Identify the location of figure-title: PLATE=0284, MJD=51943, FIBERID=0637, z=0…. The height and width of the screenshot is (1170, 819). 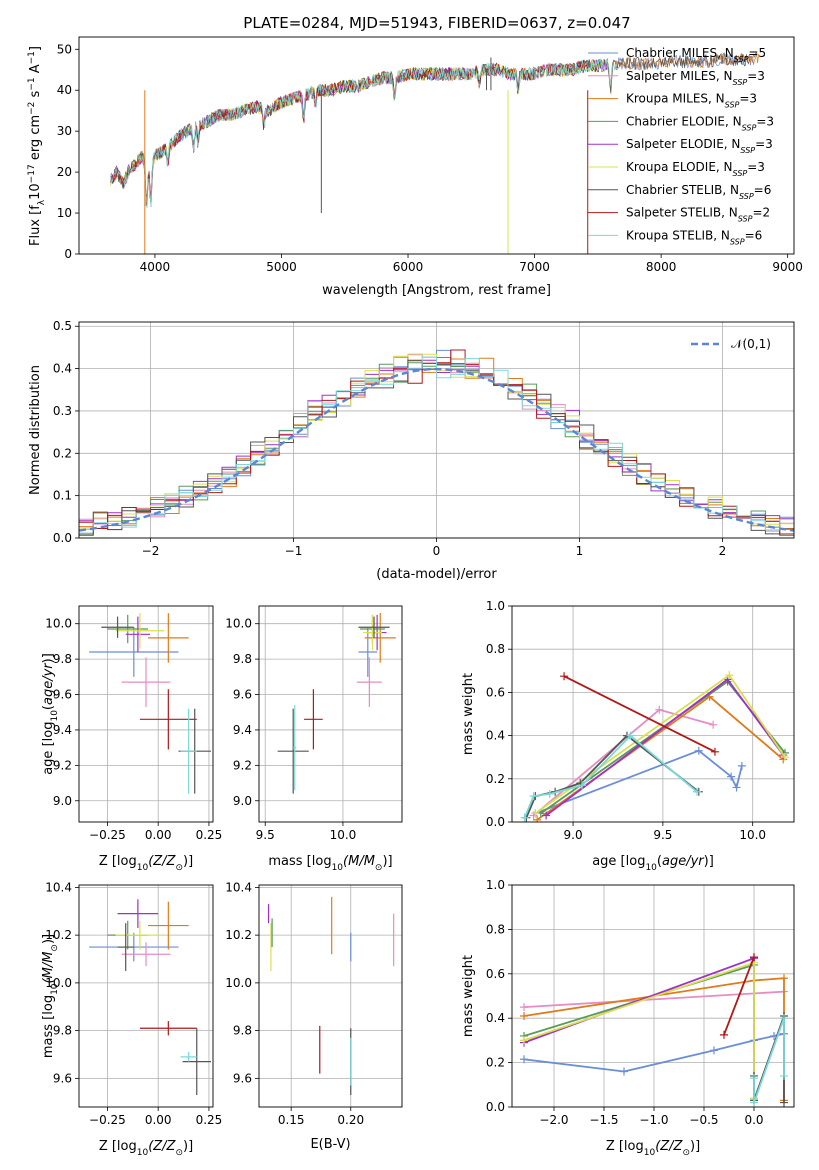
(436, 23).